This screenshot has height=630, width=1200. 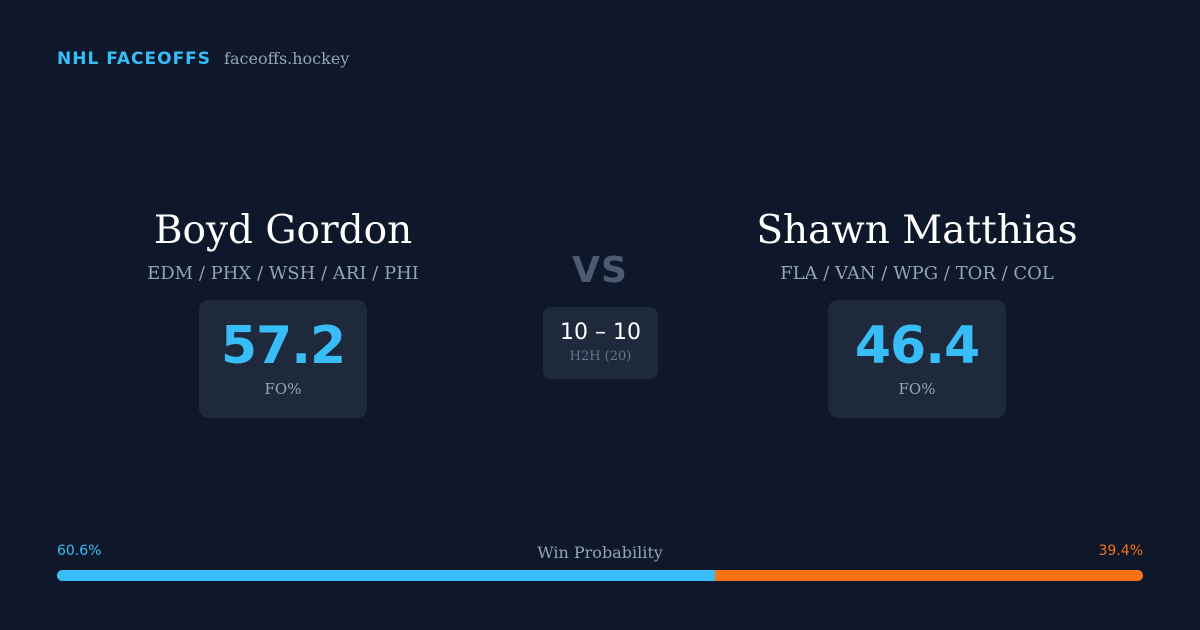 What do you see at coordinates (1120, 551) in the screenshot?
I see `win-probability-right: 39.4%` at bounding box center [1120, 551].